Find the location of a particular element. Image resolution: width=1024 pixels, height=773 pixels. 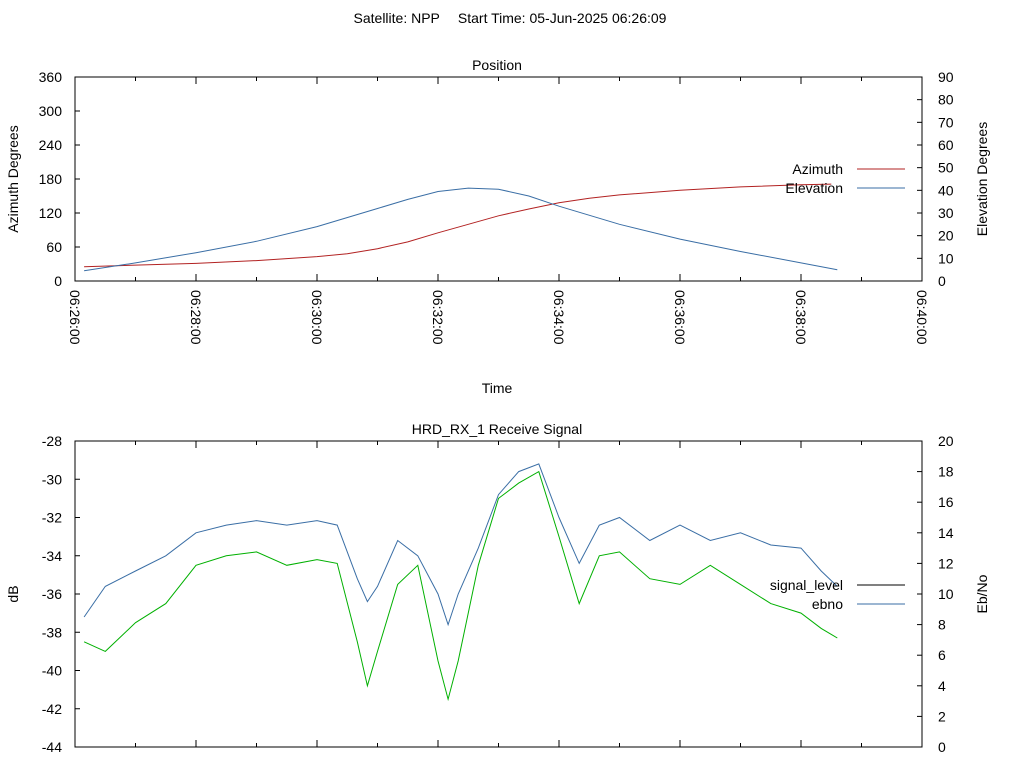

y2-tick-label: 50 is located at coordinates (946, 168).